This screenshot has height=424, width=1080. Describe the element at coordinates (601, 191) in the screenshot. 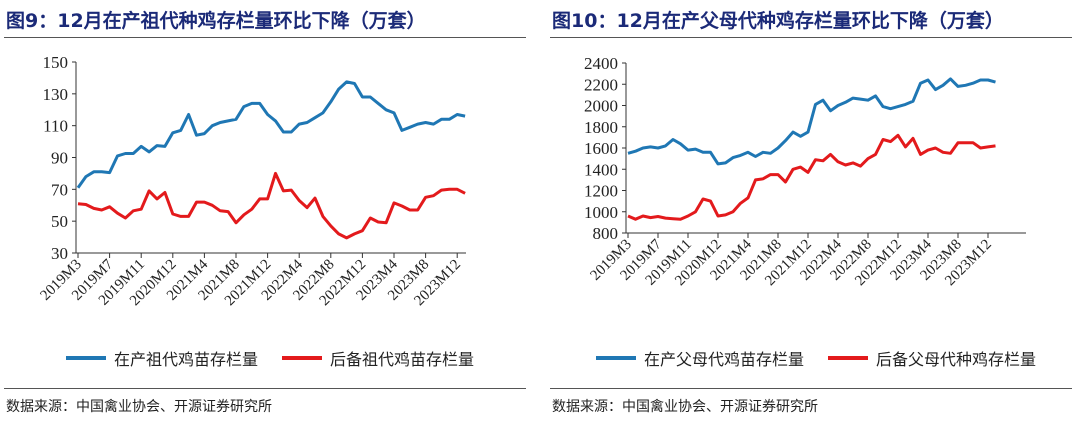

I see `y-tick-label: 1200` at that location.